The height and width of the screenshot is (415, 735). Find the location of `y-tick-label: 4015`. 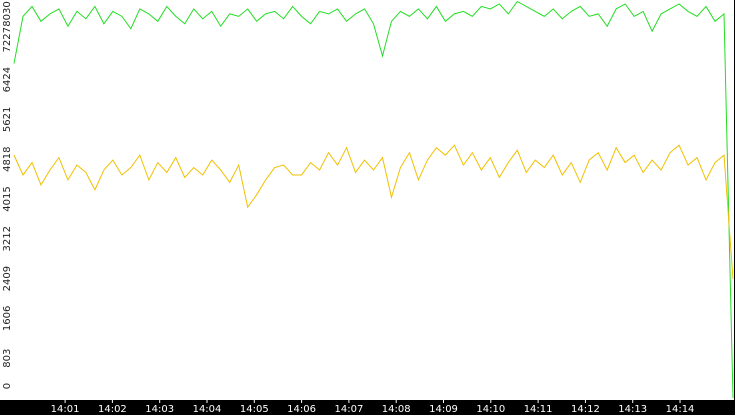

y-tick-label: 4015 is located at coordinates (7, 198).